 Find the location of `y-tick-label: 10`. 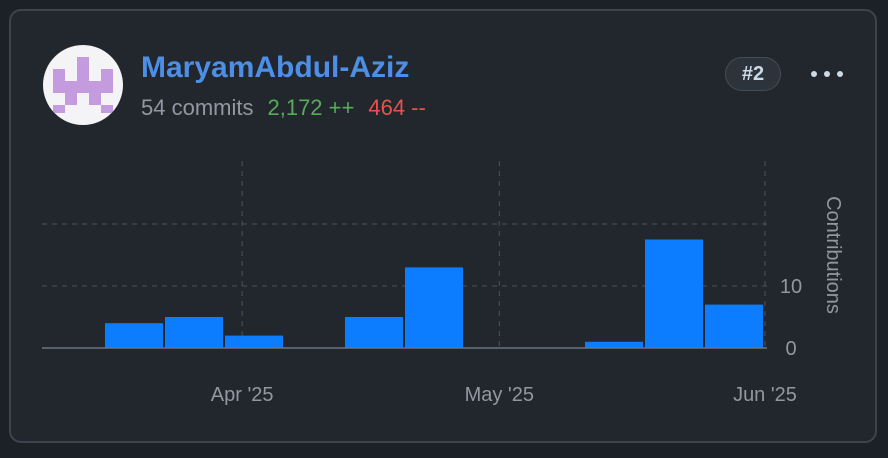

y-tick-label: 10 is located at coordinates (791, 287).